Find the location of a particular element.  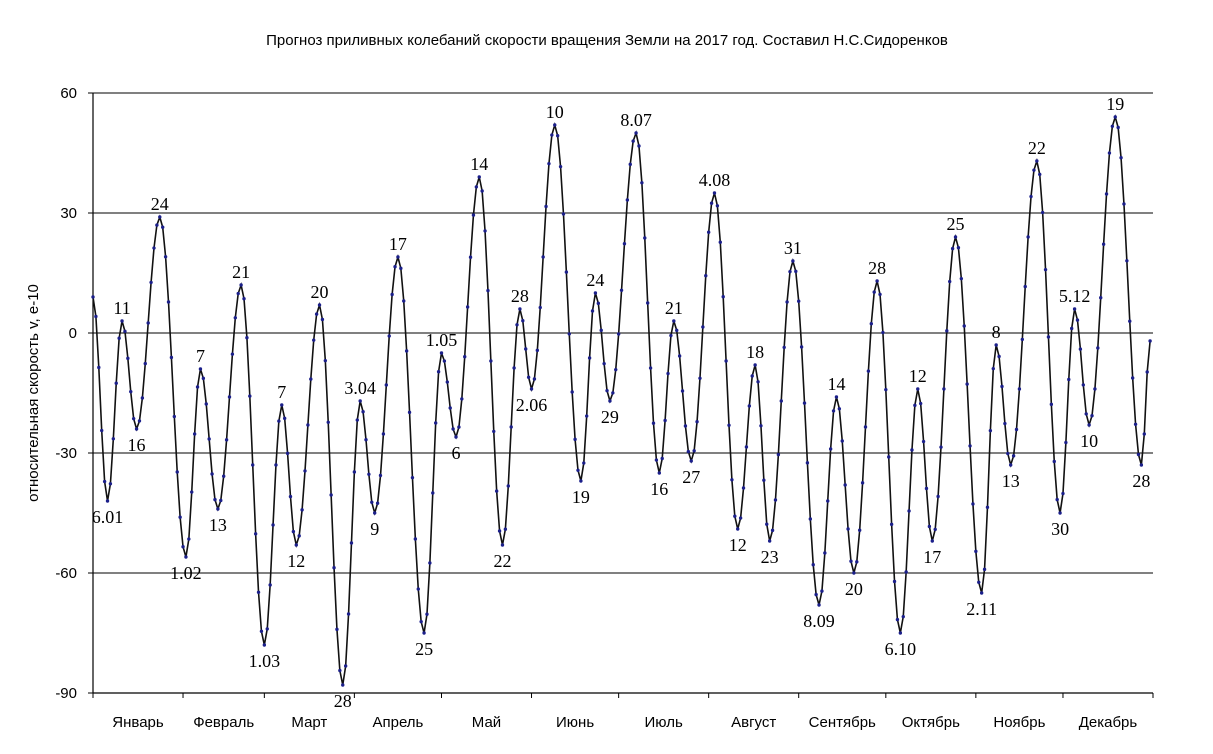

x-tick-label: Август is located at coordinates (753, 722).